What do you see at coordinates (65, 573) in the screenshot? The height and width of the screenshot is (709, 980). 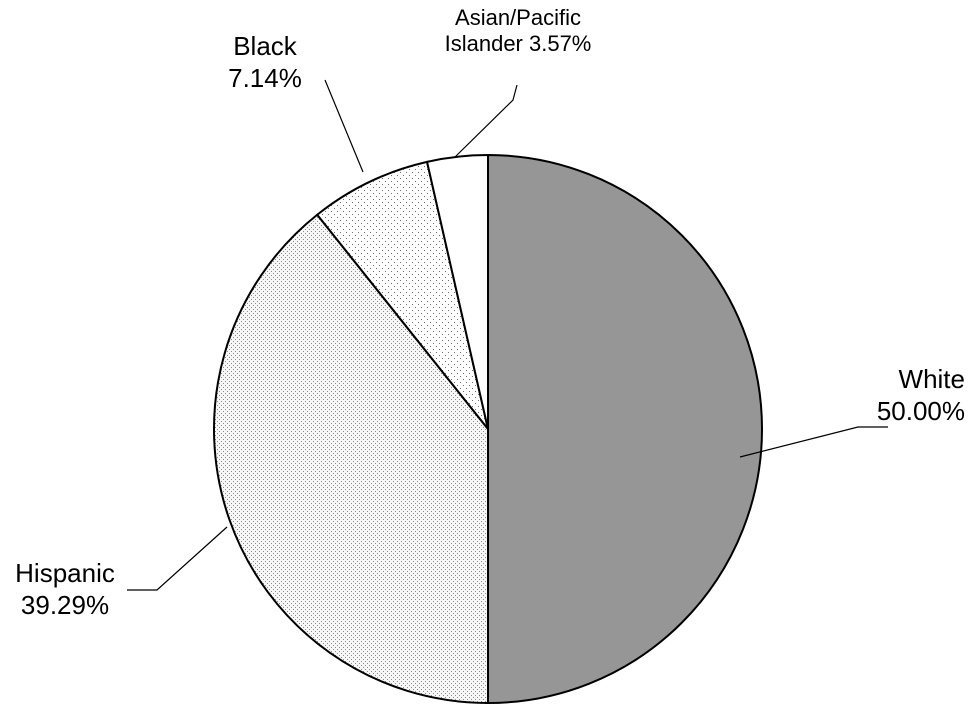 I see `slice-label-line: Hispanic` at bounding box center [65, 573].